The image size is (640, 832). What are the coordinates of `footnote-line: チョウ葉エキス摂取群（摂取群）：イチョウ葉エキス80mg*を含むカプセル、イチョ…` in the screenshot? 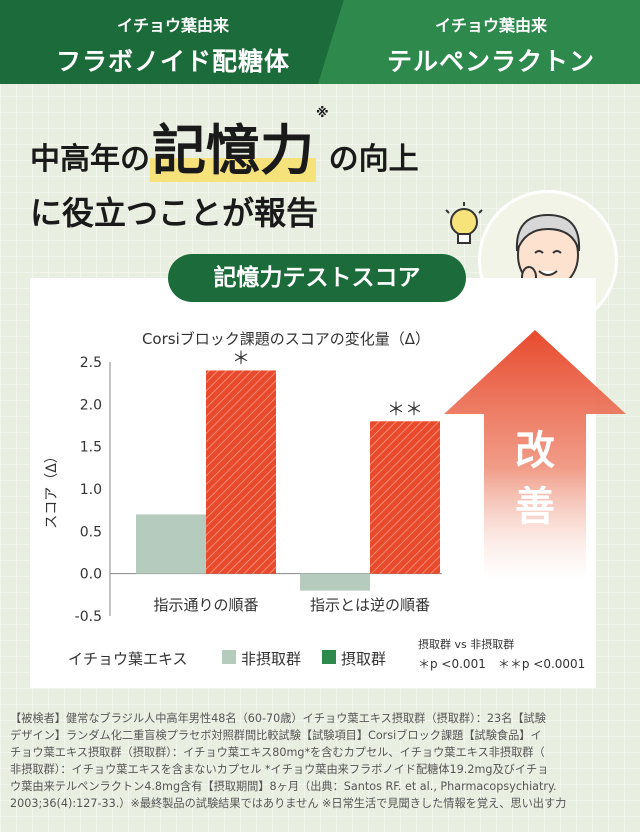 It's located at (277, 752).